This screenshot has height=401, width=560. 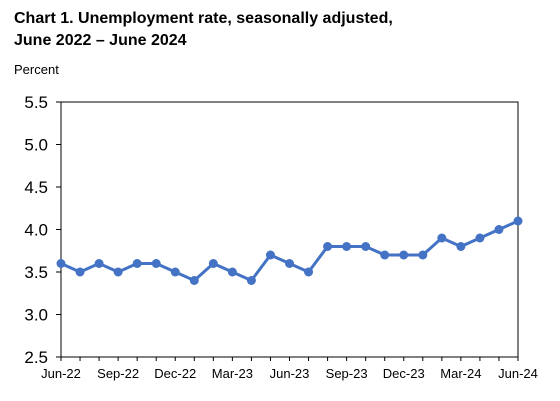 I want to click on y-tick-label: 5.0, so click(x=36, y=145).